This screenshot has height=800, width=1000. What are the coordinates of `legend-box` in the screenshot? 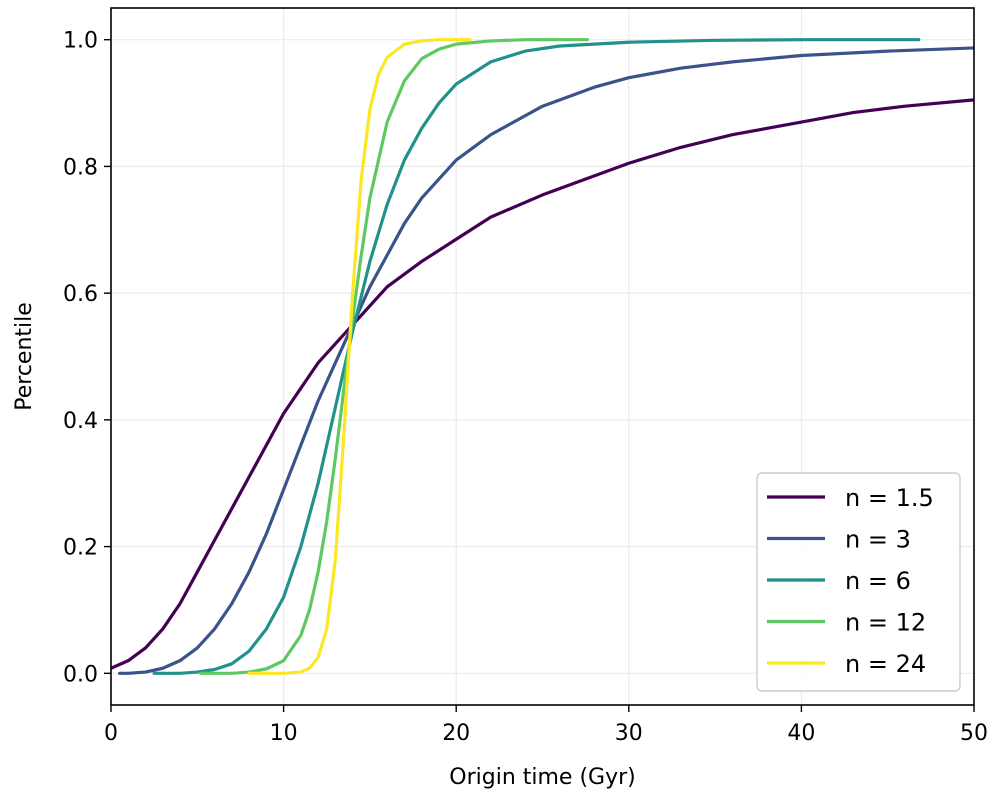 It's located at (858, 582).